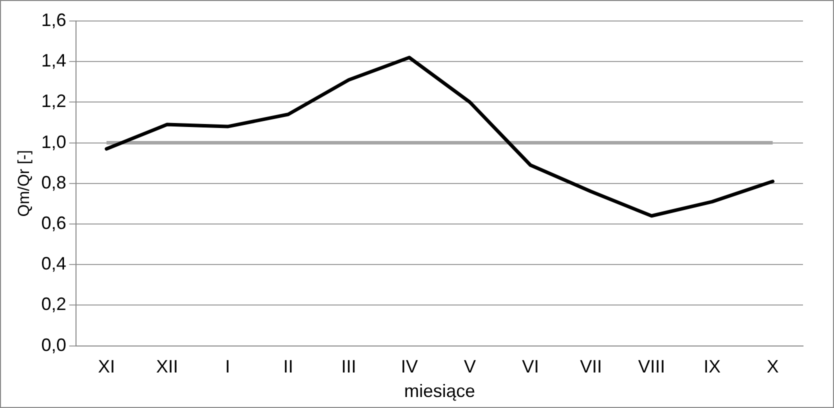 This screenshot has width=834, height=408. What do you see at coordinates (107, 366) in the screenshot?
I see `x-tick-label: XI` at bounding box center [107, 366].